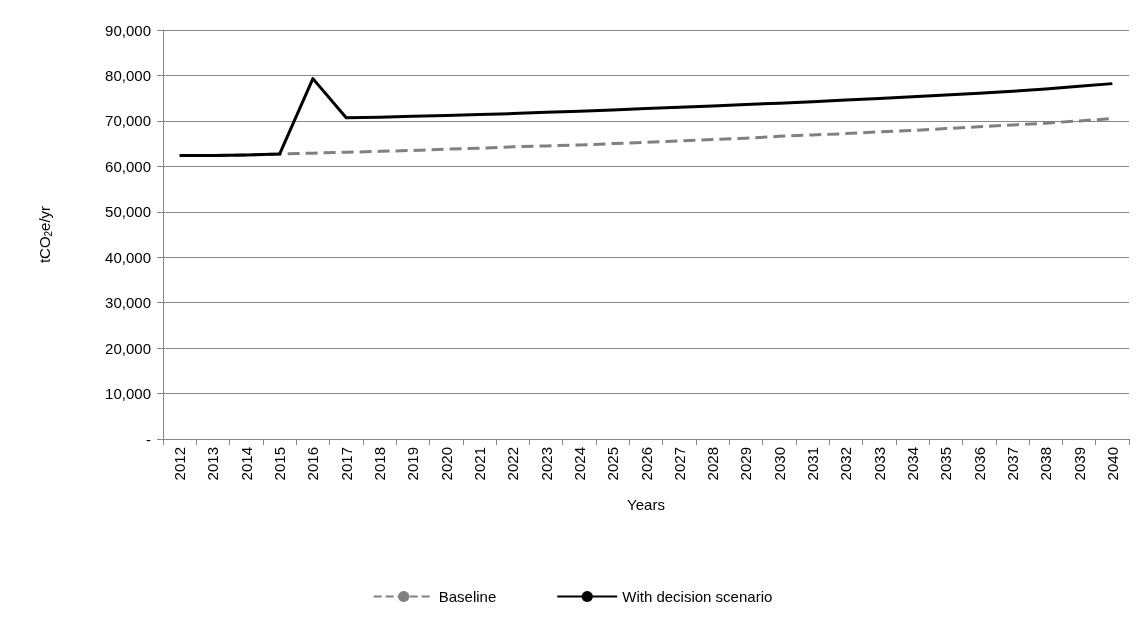  I want to click on y-tick-label: 70,000, so click(128, 121).